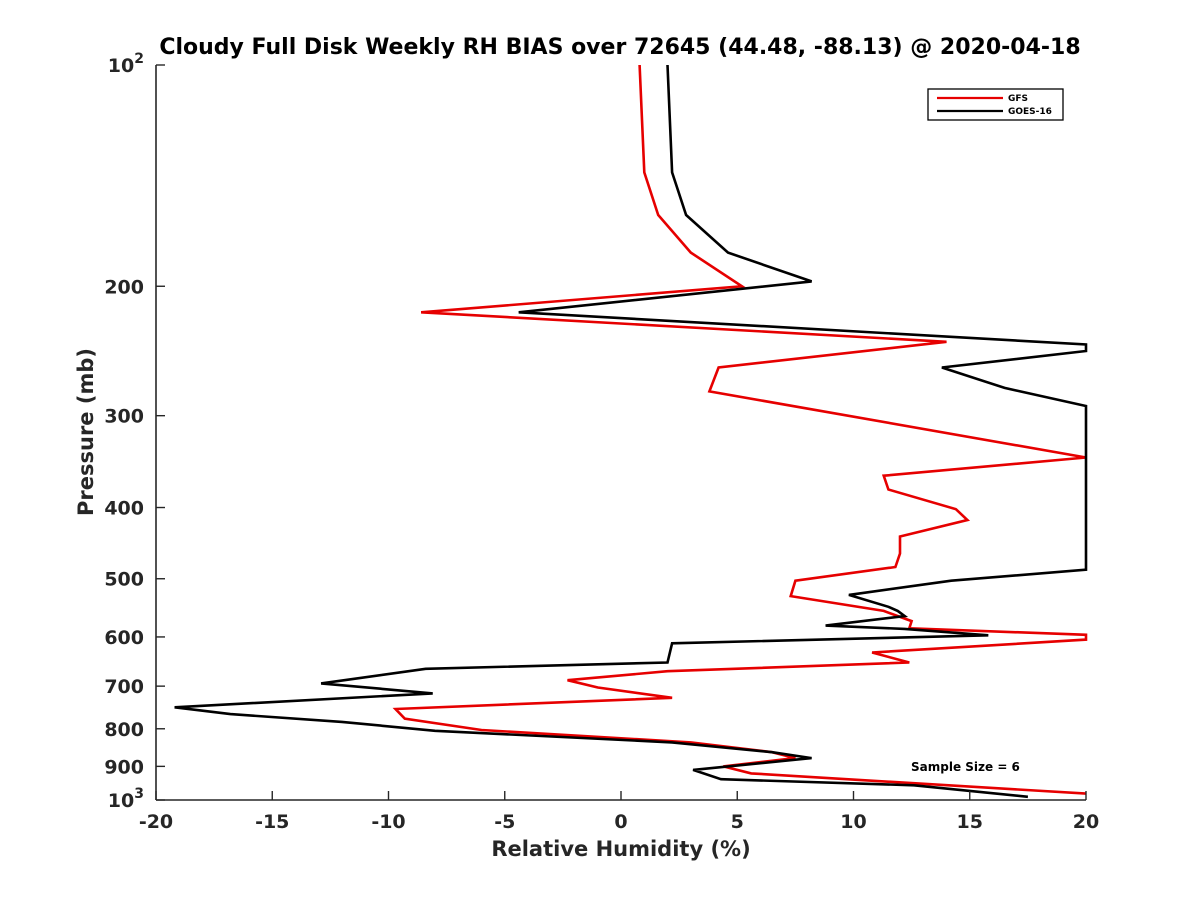 Image resolution: width=1200 pixels, height=900 pixels. What do you see at coordinates (156, 822) in the screenshot?
I see `x-tick-label: -20` at bounding box center [156, 822].